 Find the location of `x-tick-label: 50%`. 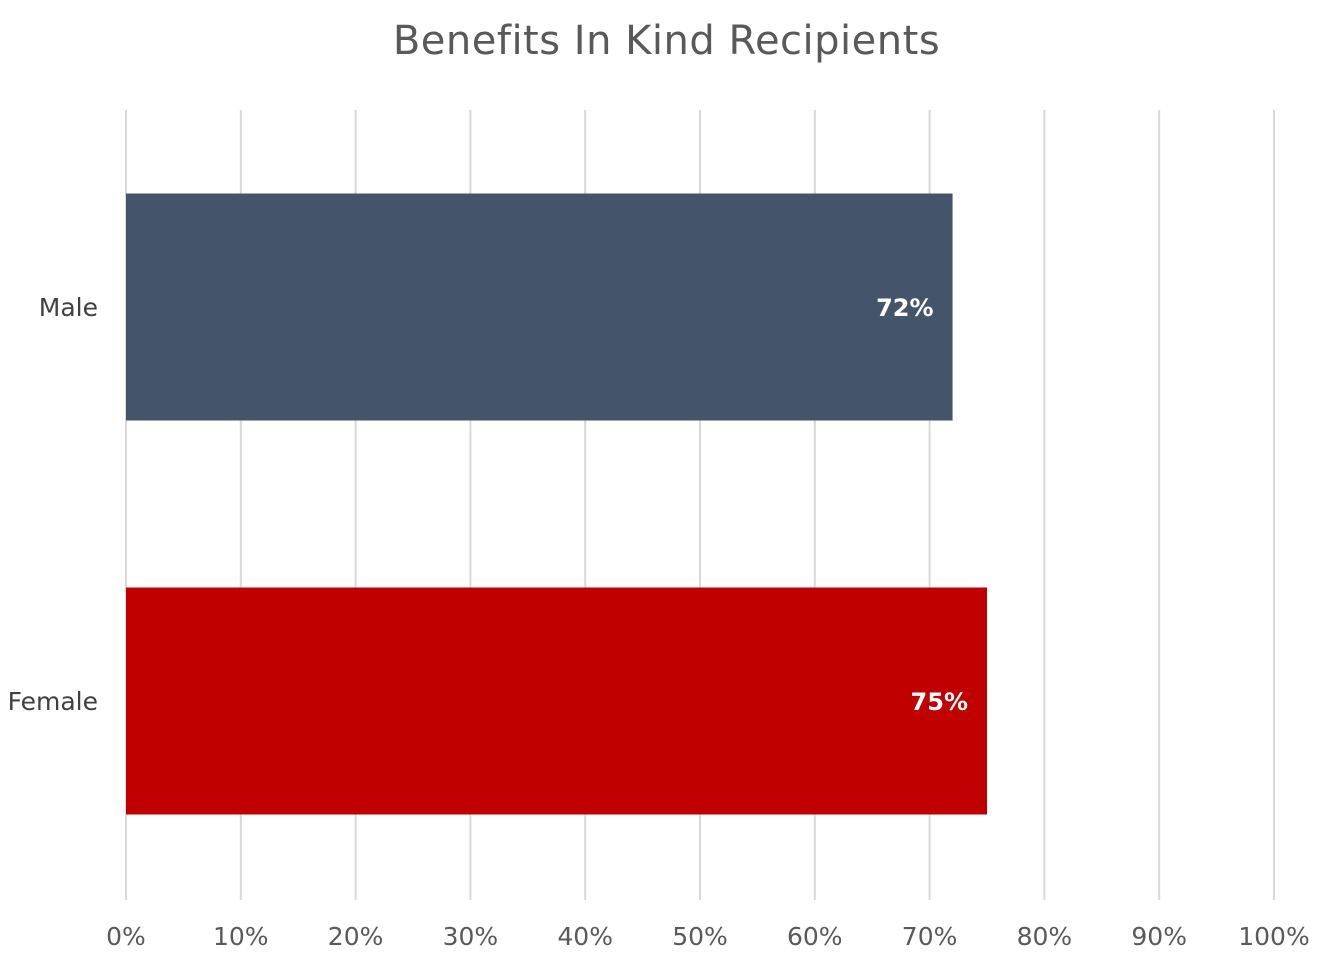

x-tick-label: 50% is located at coordinates (700, 936).